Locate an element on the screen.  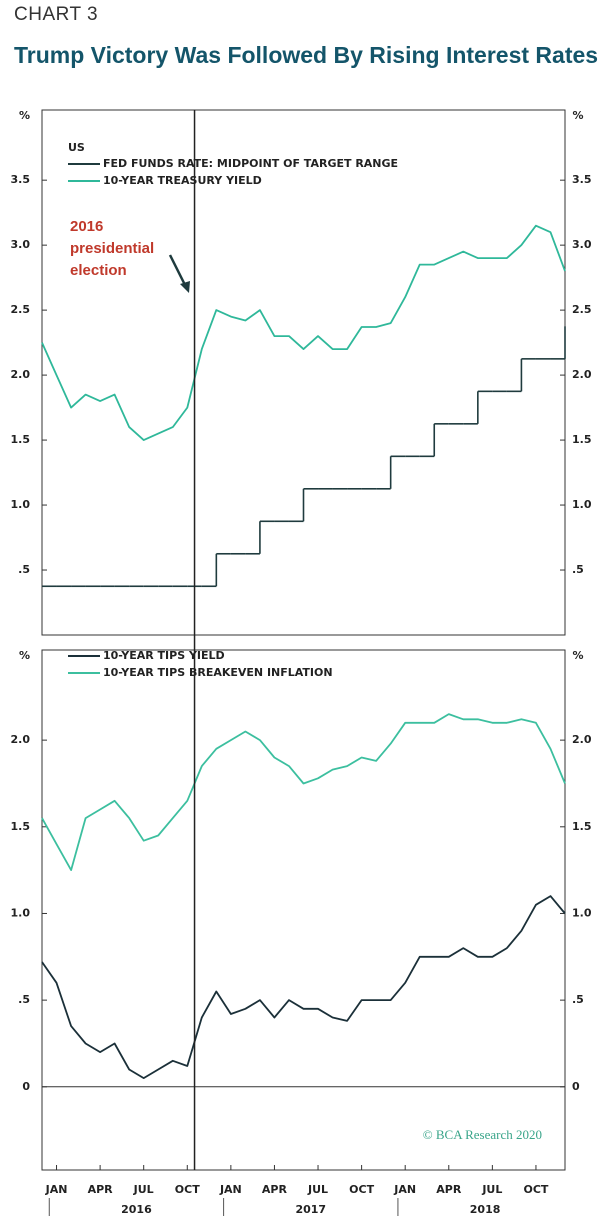
annotation-arrowhead is located at coordinates (185, 287).